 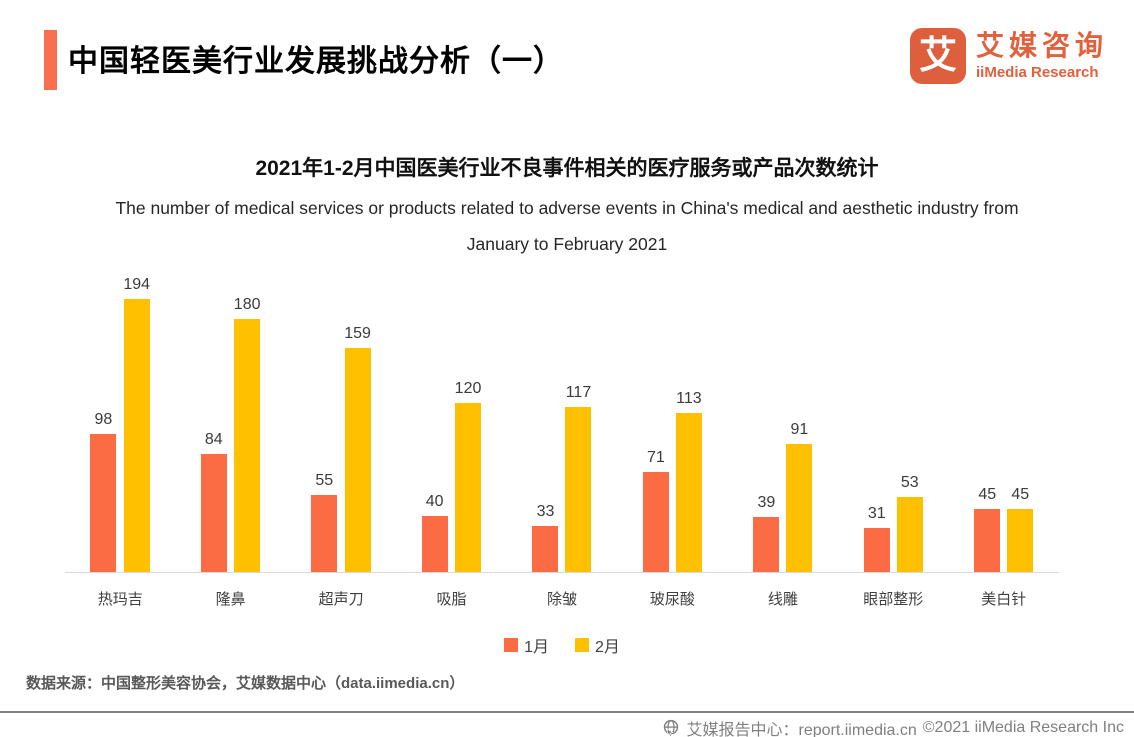 What do you see at coordinates (766, 544) in the screenshot?
I see `bar-1月-线雕` at bounding box center [766, 544].